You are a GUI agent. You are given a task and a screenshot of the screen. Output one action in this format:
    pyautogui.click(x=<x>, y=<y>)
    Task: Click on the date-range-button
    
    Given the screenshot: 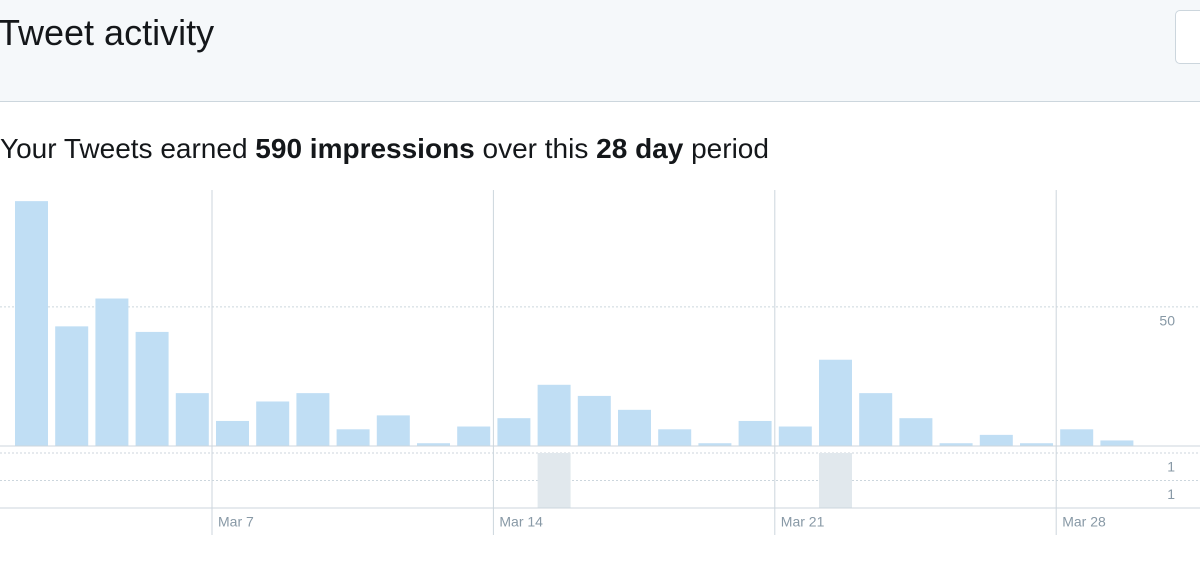 What is the action you would take?
    pyautogui.click(x=1187, y=37)
    